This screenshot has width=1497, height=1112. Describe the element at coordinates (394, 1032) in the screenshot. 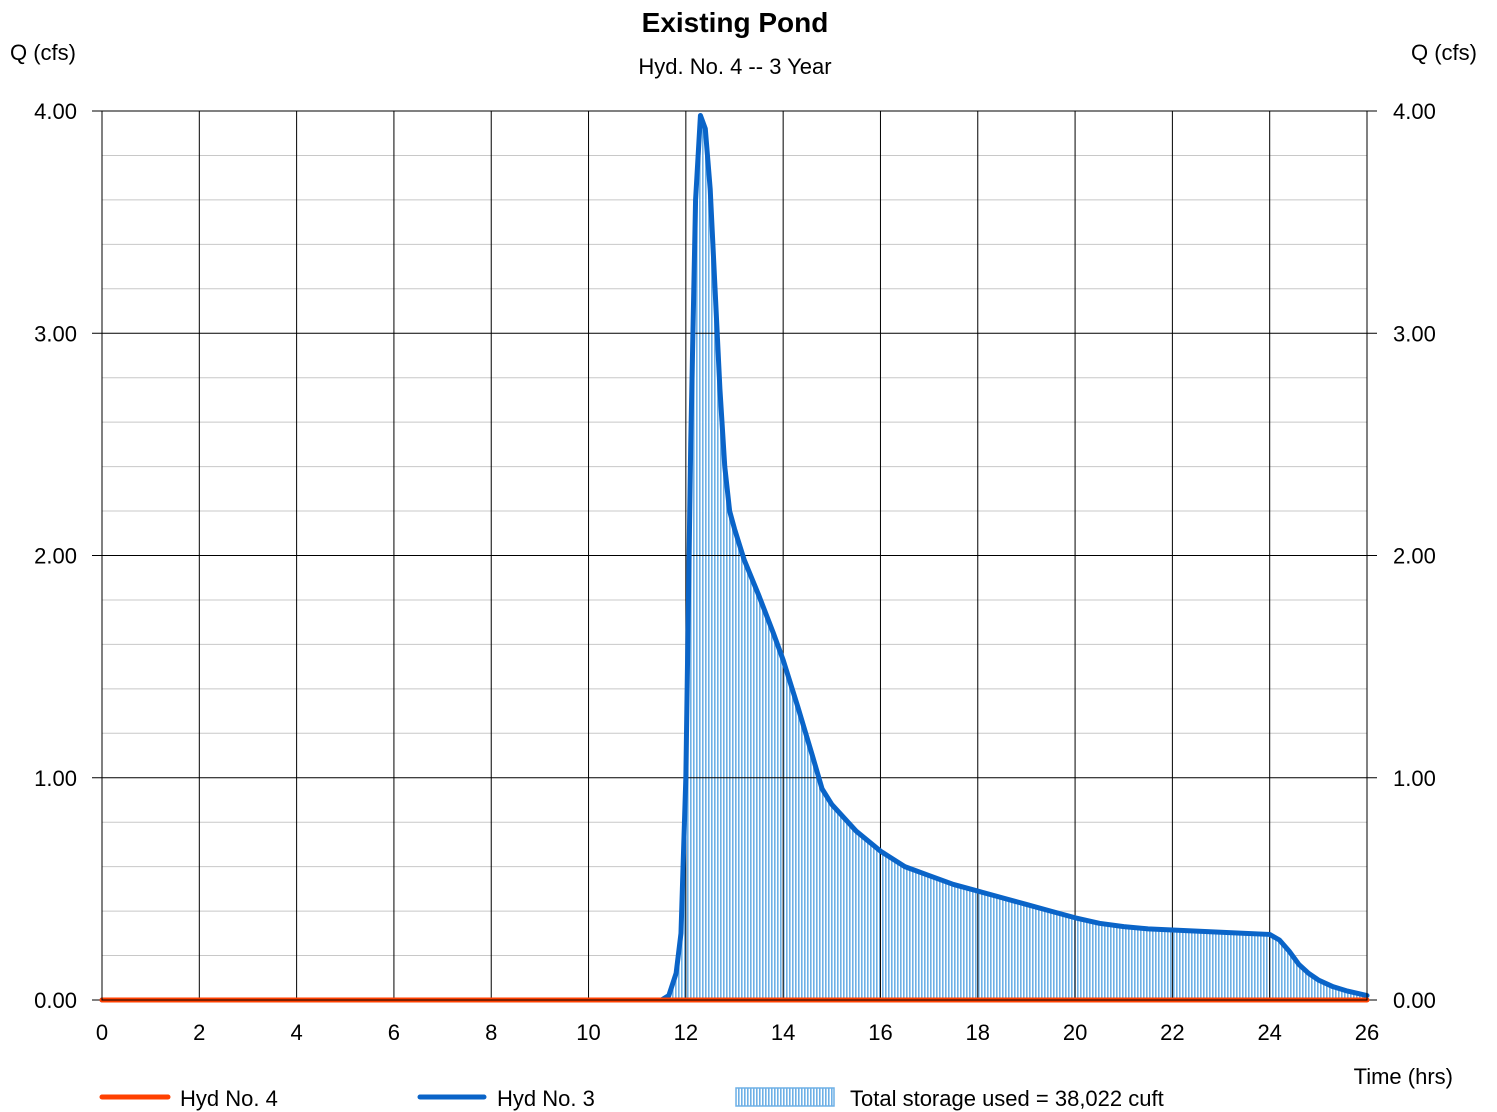

I see `x-tick-label: 6` at that location.